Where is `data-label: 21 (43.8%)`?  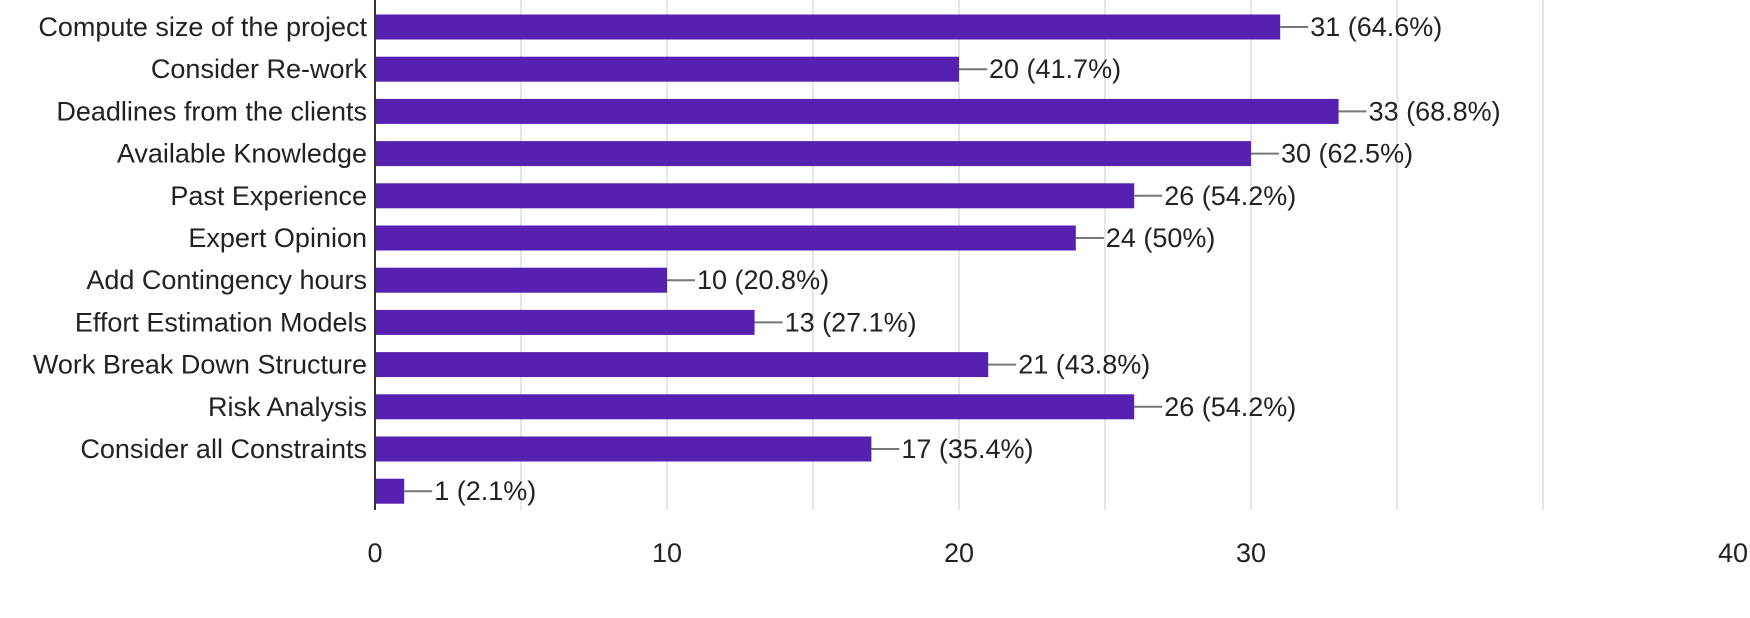
data-label: 21 (43.8%) is located at coordinates (1084, 365).